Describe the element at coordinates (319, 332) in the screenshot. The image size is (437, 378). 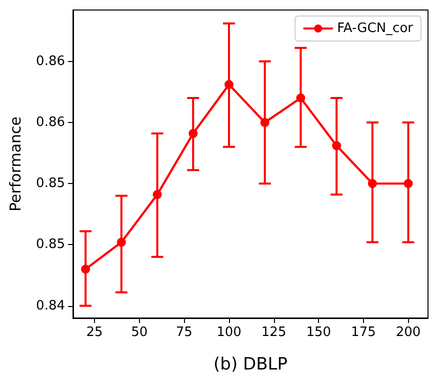
I see `x-tick-label: 150` at that location.